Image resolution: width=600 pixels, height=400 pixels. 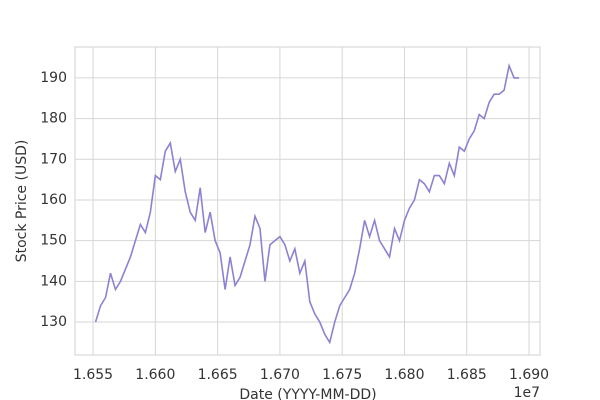 I want to click on x-tick-label: 1.665, so click(x=218, y=375).